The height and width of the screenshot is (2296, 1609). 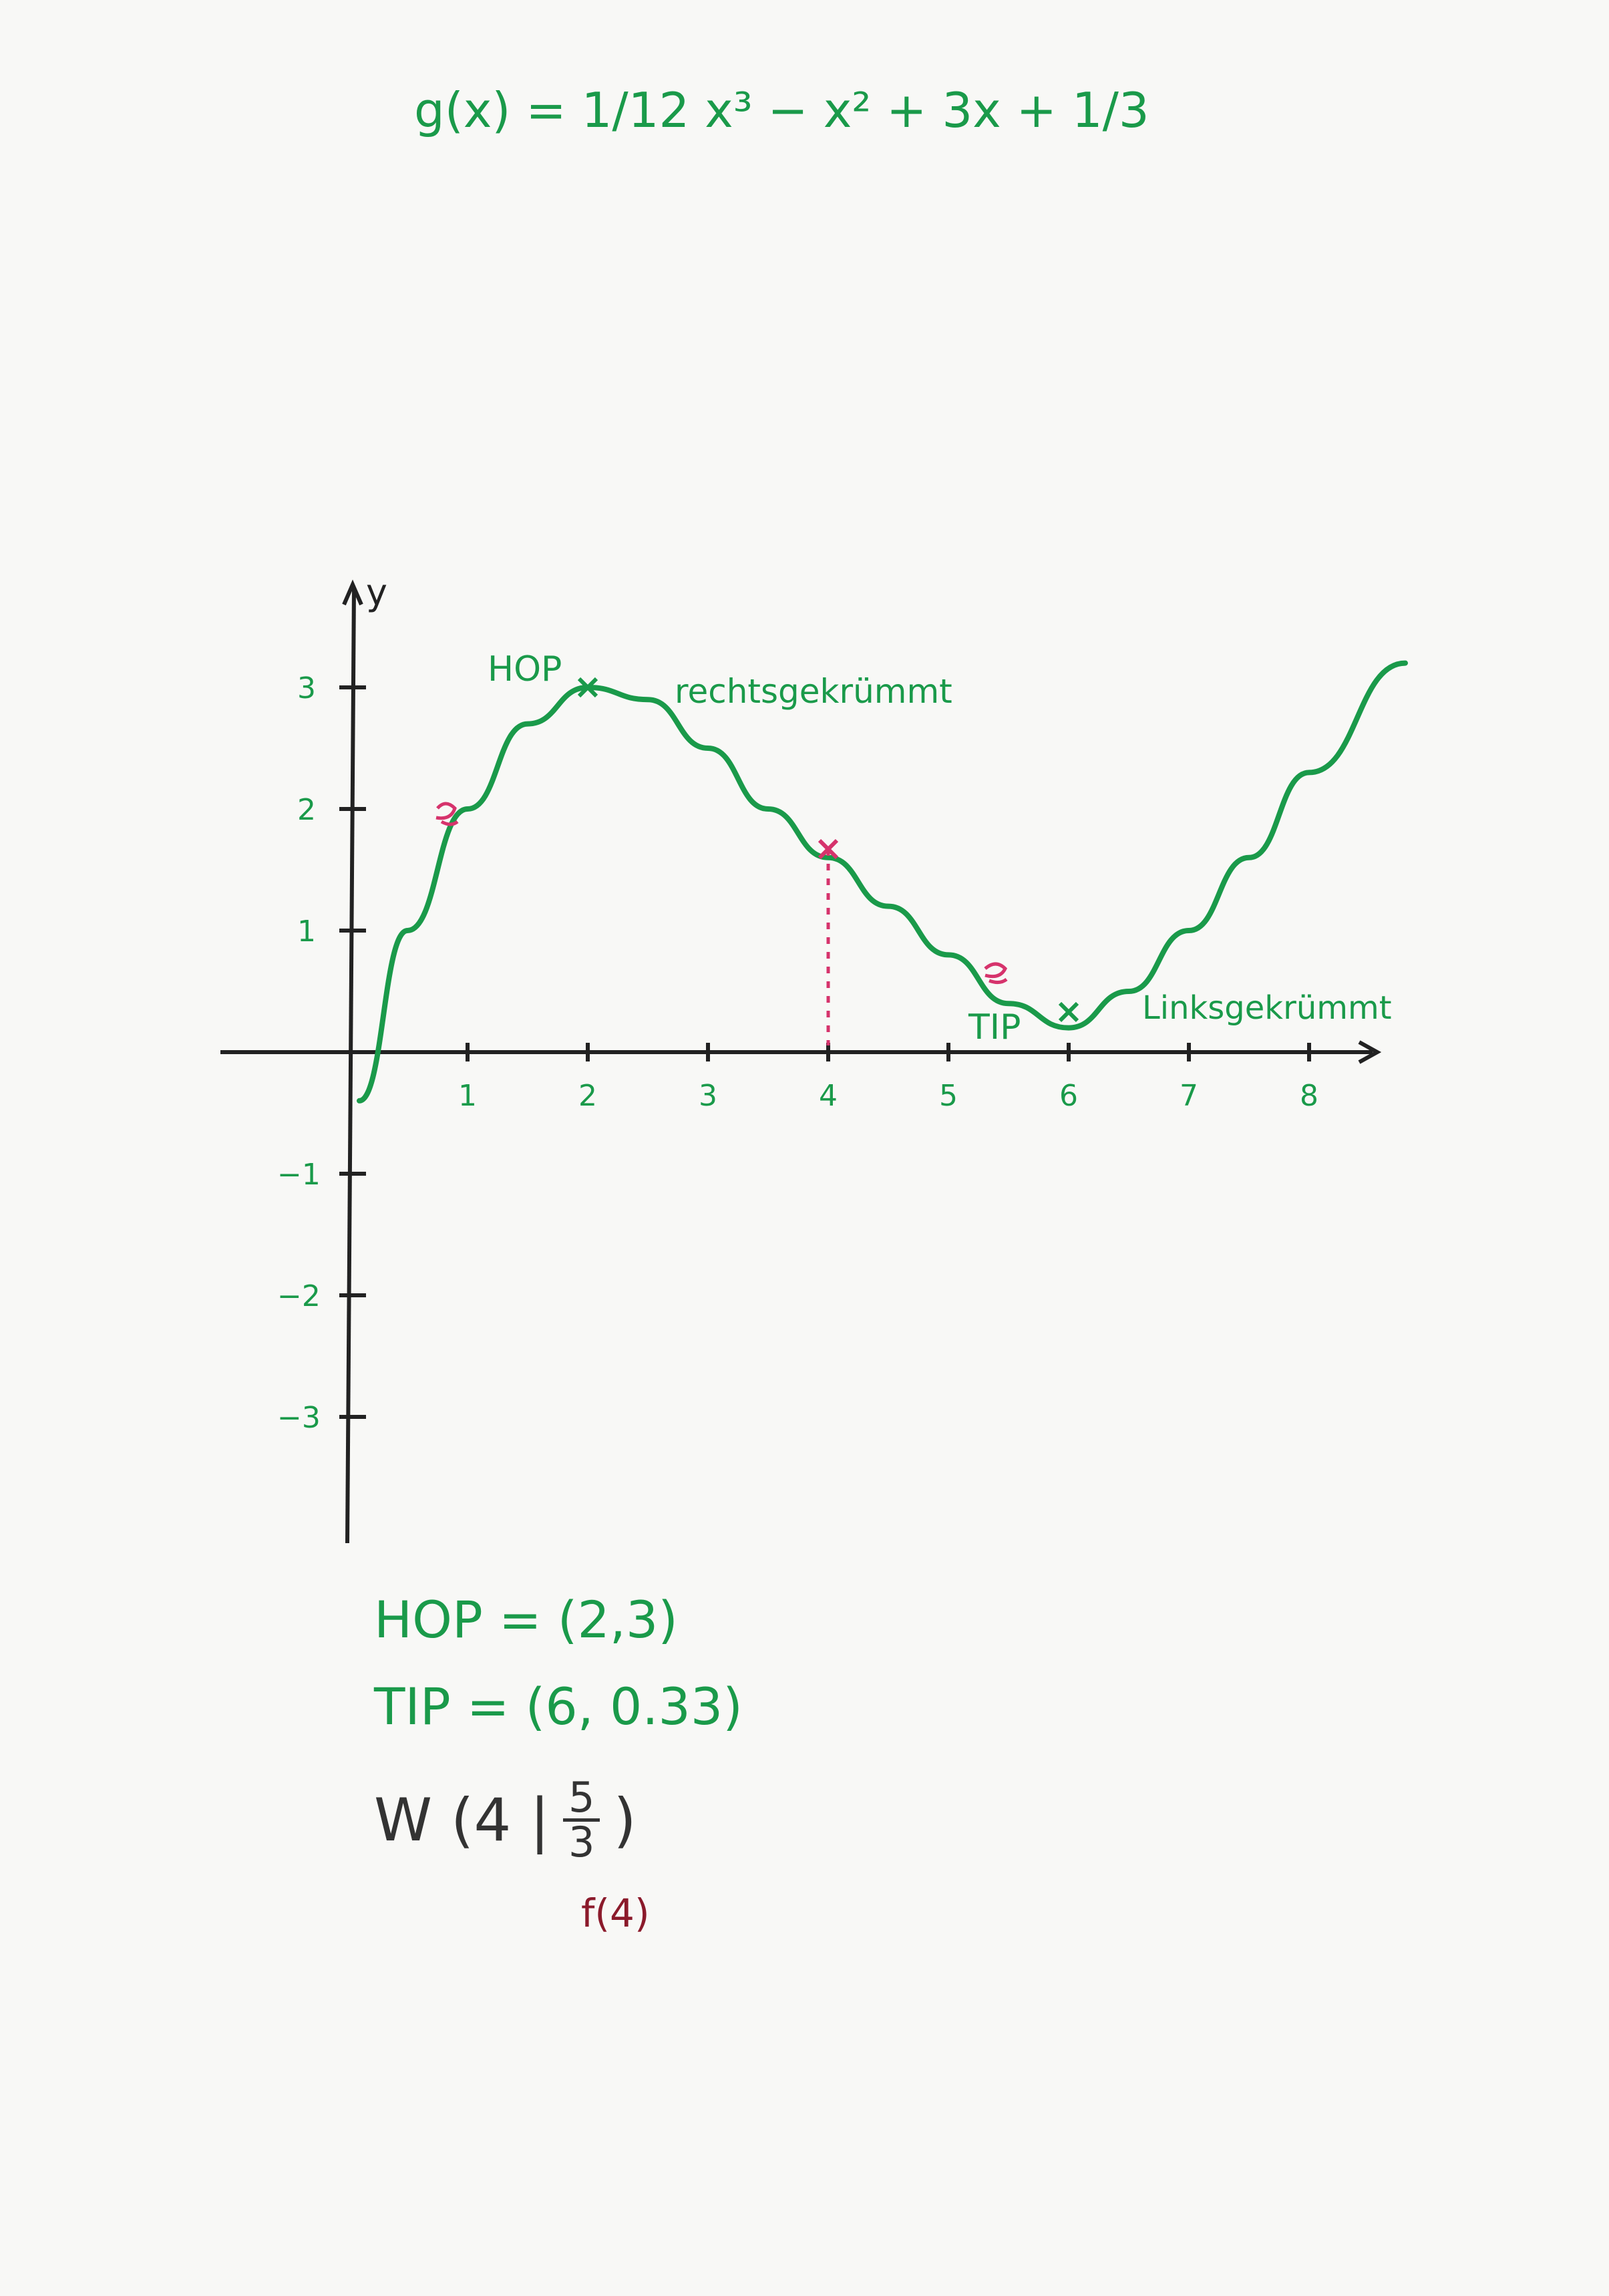 What do you see at coordinates (781, 110) in the screenshot?
I see `function-label: g(x) = 1/12 x³ − x² + 3x + 1/3` at bounding box center [781, 110].